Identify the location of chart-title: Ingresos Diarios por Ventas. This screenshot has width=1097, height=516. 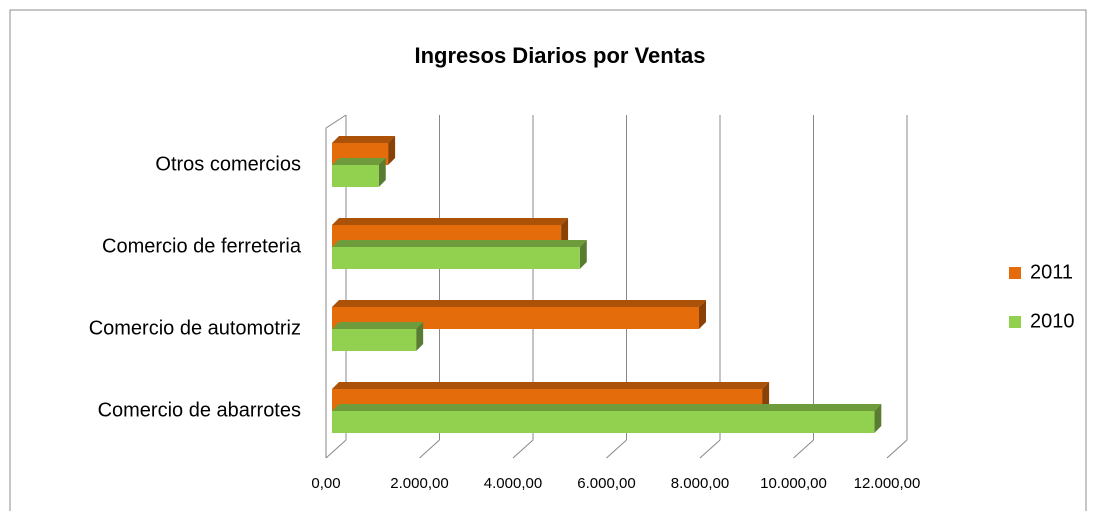
(560, 55).